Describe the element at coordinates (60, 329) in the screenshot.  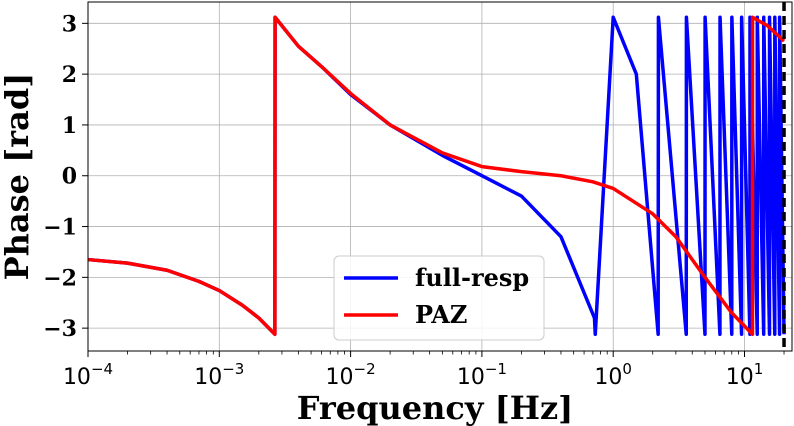
I see `y-tick-label: −3` at that location.